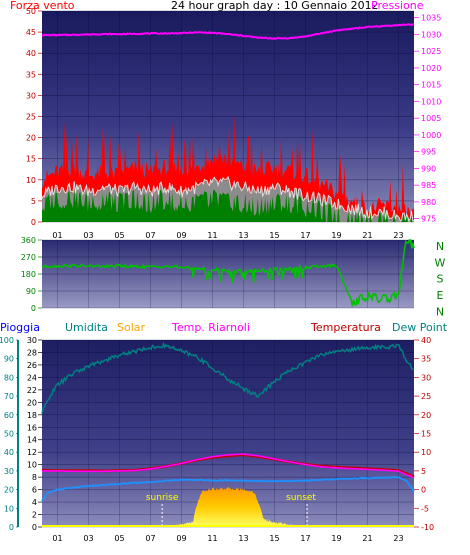  Describe the element at coordinates (32, 465) in the screenshot. I see `humidity-tick-label: 10` at that location.